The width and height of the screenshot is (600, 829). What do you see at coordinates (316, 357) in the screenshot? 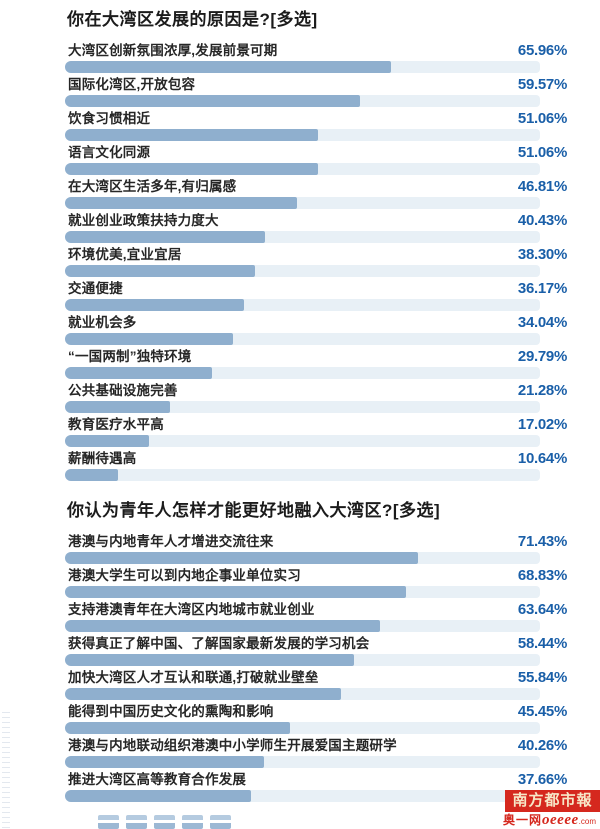
I see `row-head: “一国两制”独特环境 29.79%` at bounding box center [316, 357].